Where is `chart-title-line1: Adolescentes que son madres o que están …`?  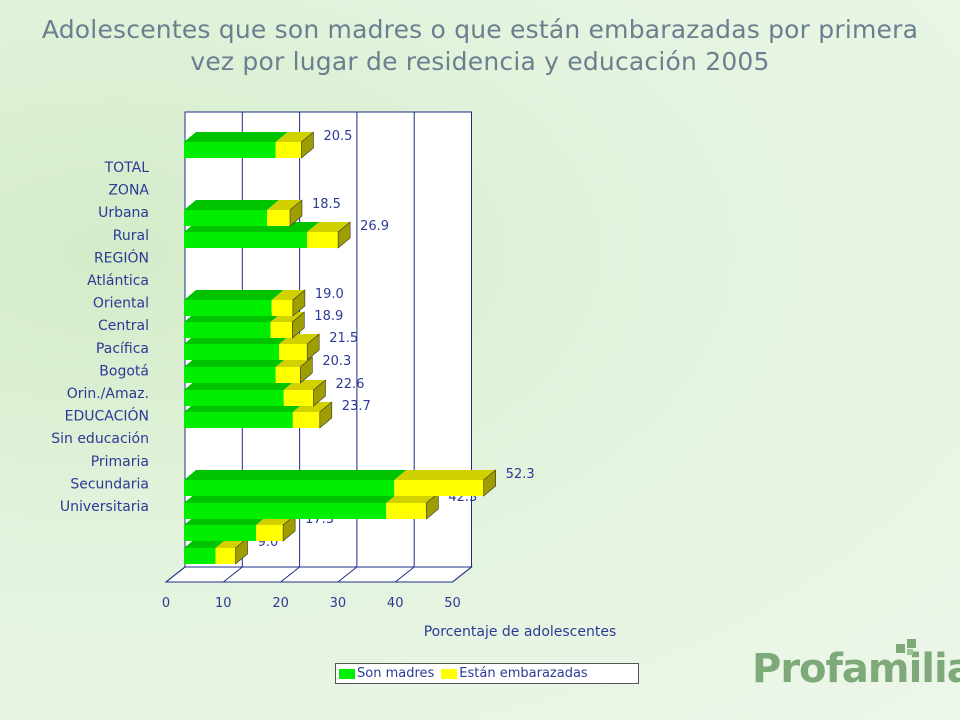 chart-title-line1: Adolescentes que son madres o que están … is located at coordinates (480, 29).